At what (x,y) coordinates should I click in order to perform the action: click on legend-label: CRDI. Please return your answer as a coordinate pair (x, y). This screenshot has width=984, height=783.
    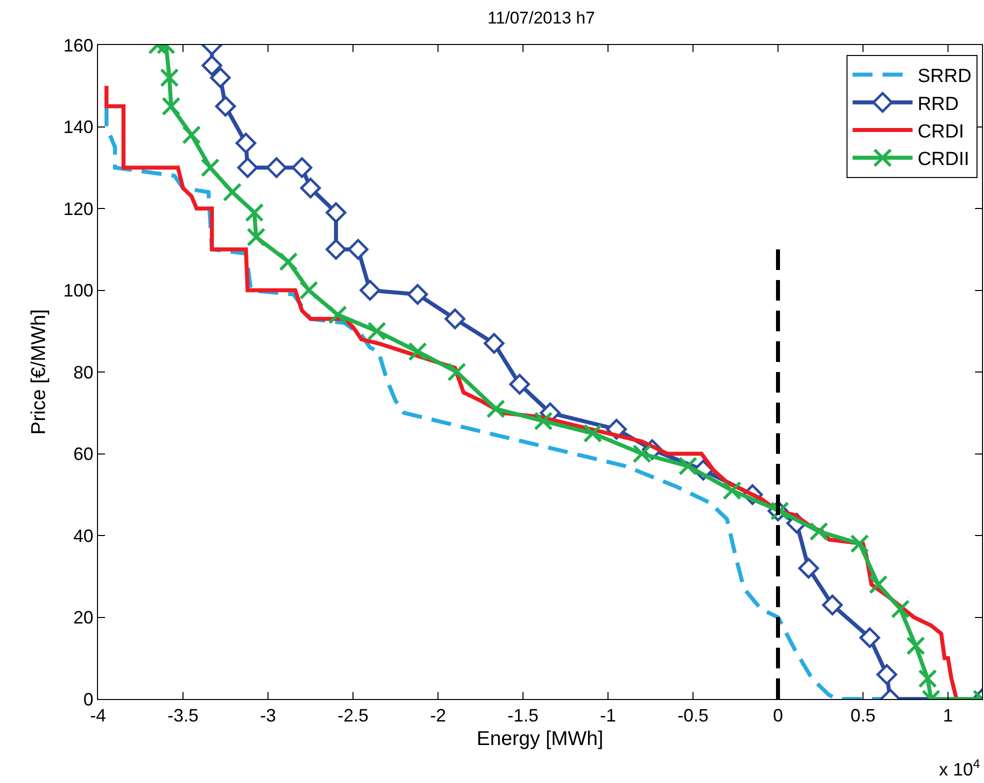
    Looking at the image, I should click on (941, 131).